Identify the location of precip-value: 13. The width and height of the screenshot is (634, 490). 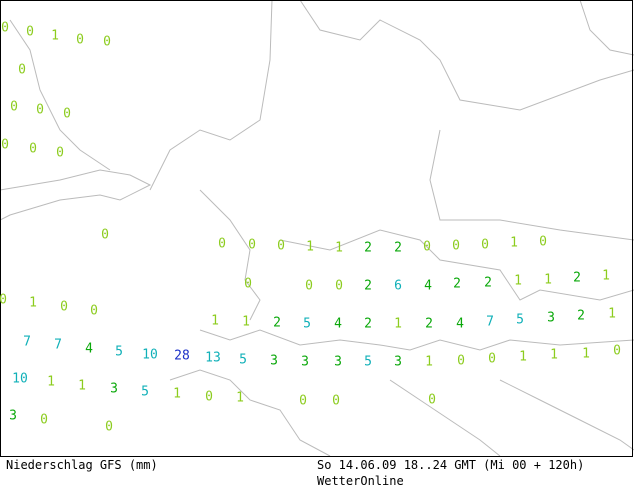
(213, 358).